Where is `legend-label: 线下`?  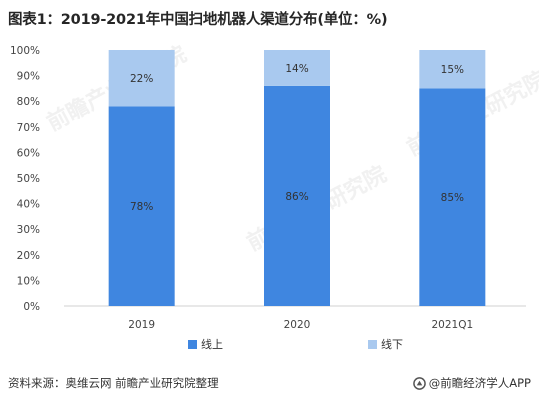
legend-label: 线下 is located at coordinates (392, 344).